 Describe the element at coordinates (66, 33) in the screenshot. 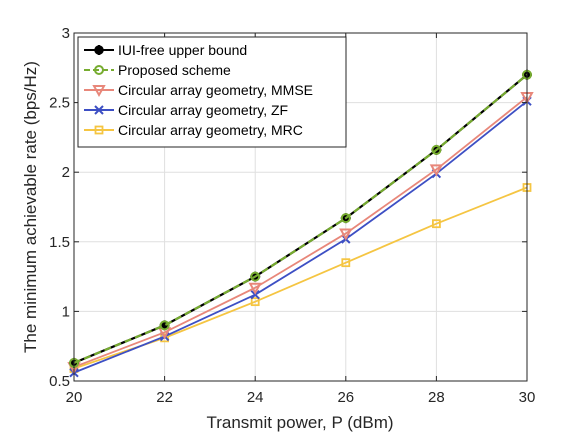

I see `y-tick-label: 3` at that location.